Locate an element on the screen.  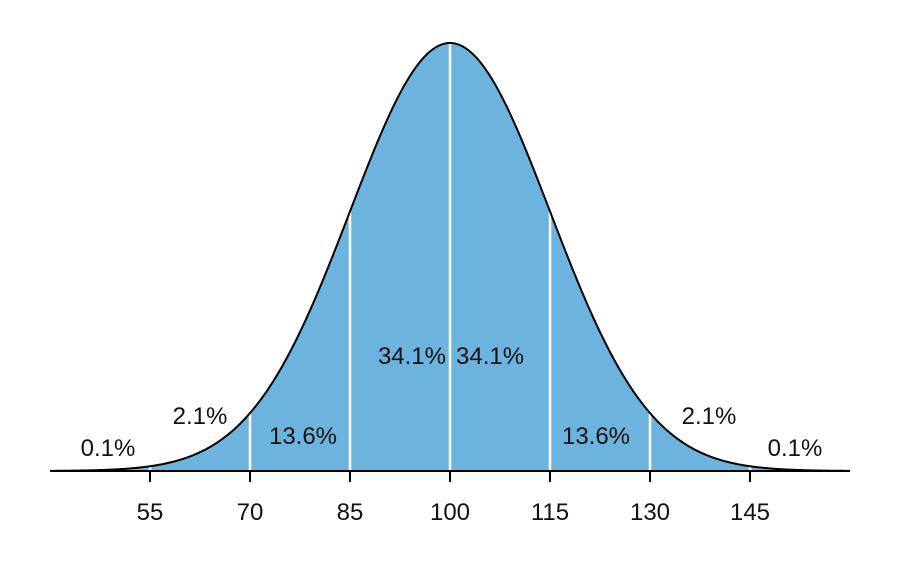
x-tick-label: 70 is located at coordinates (250, 512).